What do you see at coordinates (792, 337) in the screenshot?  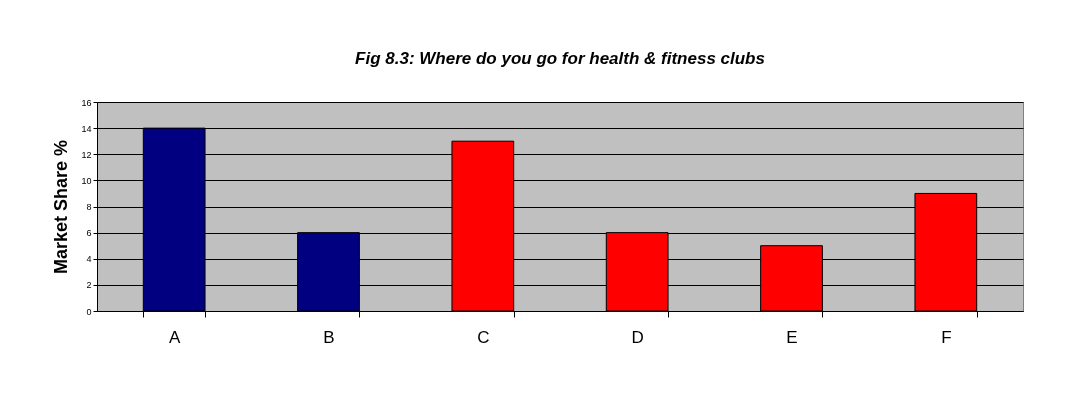 I see `x-tick-label: E` at bounding box center [792, 337].